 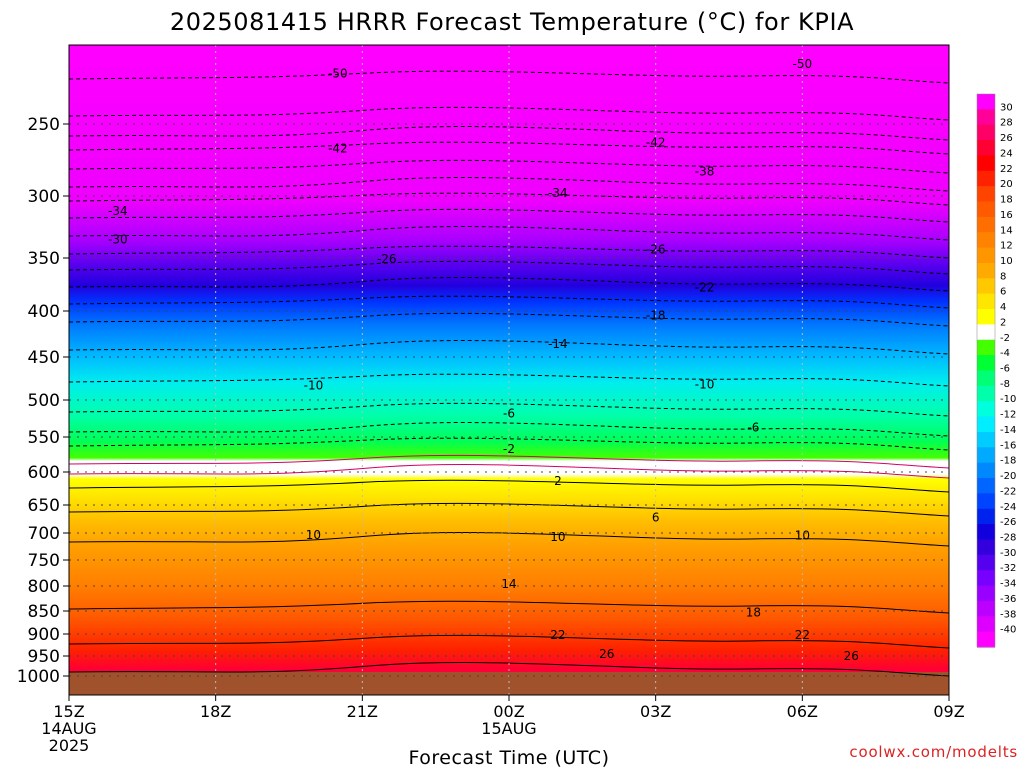 What do you see at coordinates (1003, 292) in the screenshot?
I see `colorbar-label: 6` at bounding box center [1003, 292].